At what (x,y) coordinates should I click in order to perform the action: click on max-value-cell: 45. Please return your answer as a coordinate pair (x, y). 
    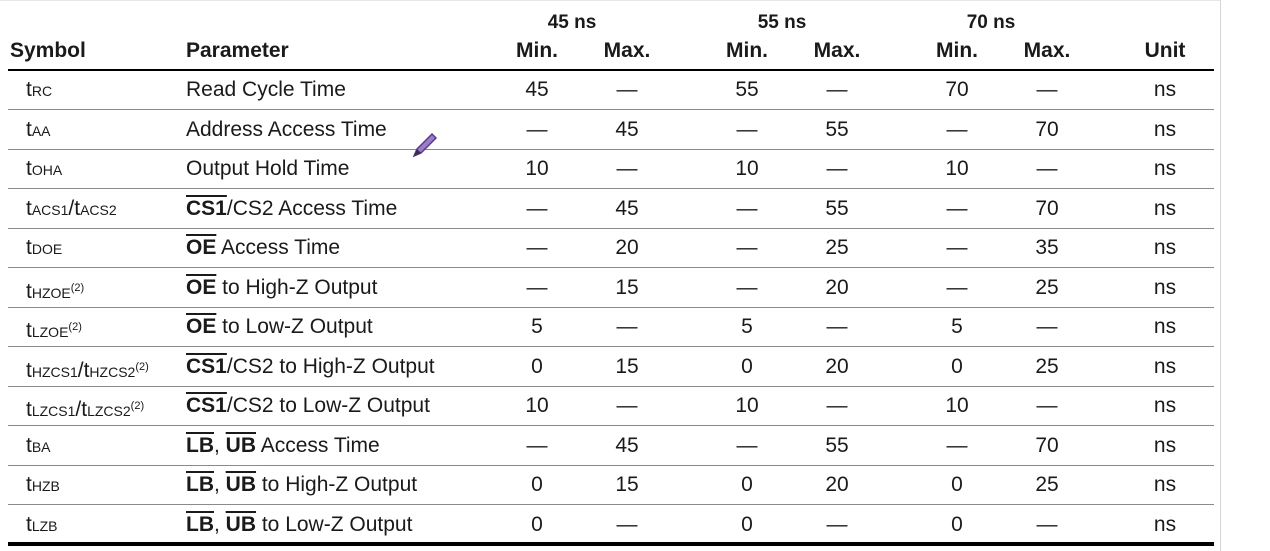
    Looking at the image, I should click on (627, 445).